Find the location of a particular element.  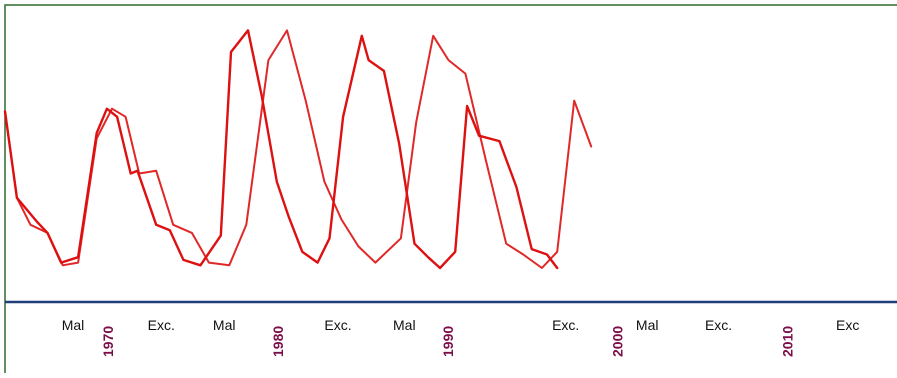

year-tick-label: 1990 is located at coordinates (448, 341).